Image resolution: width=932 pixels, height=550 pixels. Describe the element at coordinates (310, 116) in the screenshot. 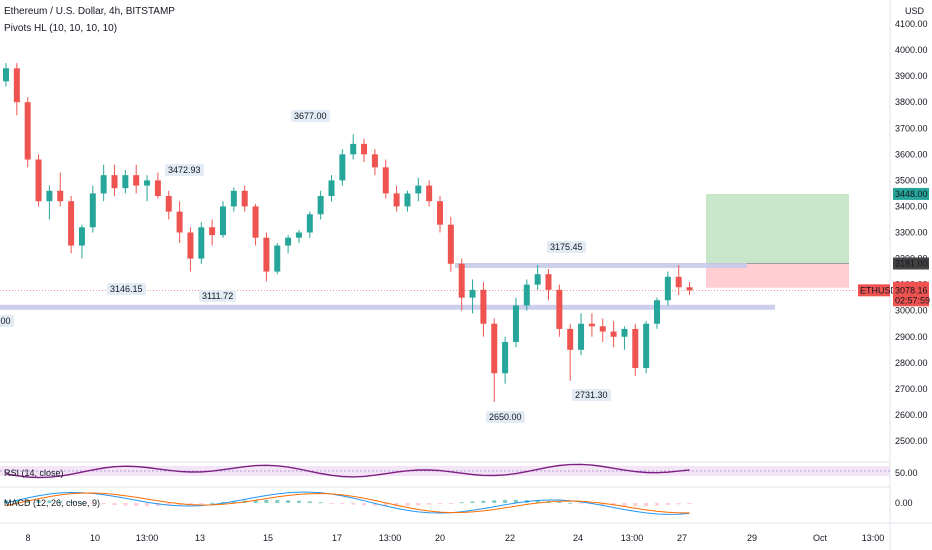

I see `pivot-label: 3677.00` at that location.